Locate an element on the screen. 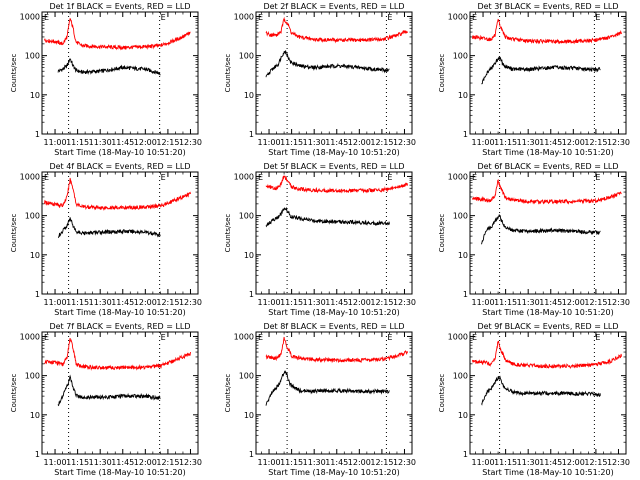  chart-title: Det 9f BLACK = Events, RED = LLD is located at coordinates (547, 326).